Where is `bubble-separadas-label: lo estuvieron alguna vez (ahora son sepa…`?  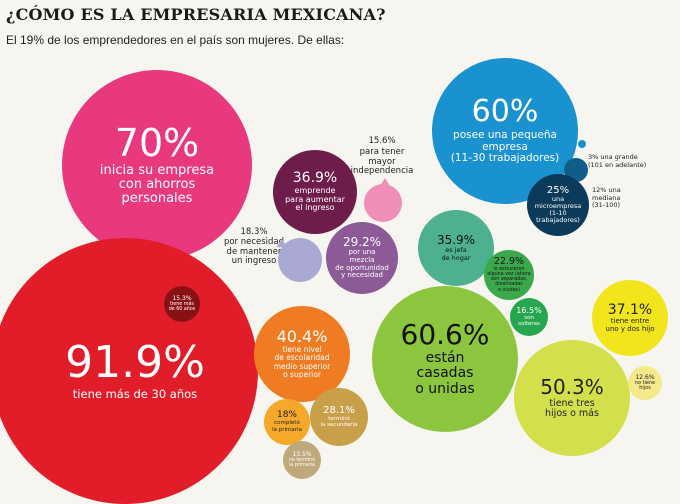 bubble-separadas-label: lo estuvieron alguna vez (ahora son sepa… is located at coordinates (509, 279).